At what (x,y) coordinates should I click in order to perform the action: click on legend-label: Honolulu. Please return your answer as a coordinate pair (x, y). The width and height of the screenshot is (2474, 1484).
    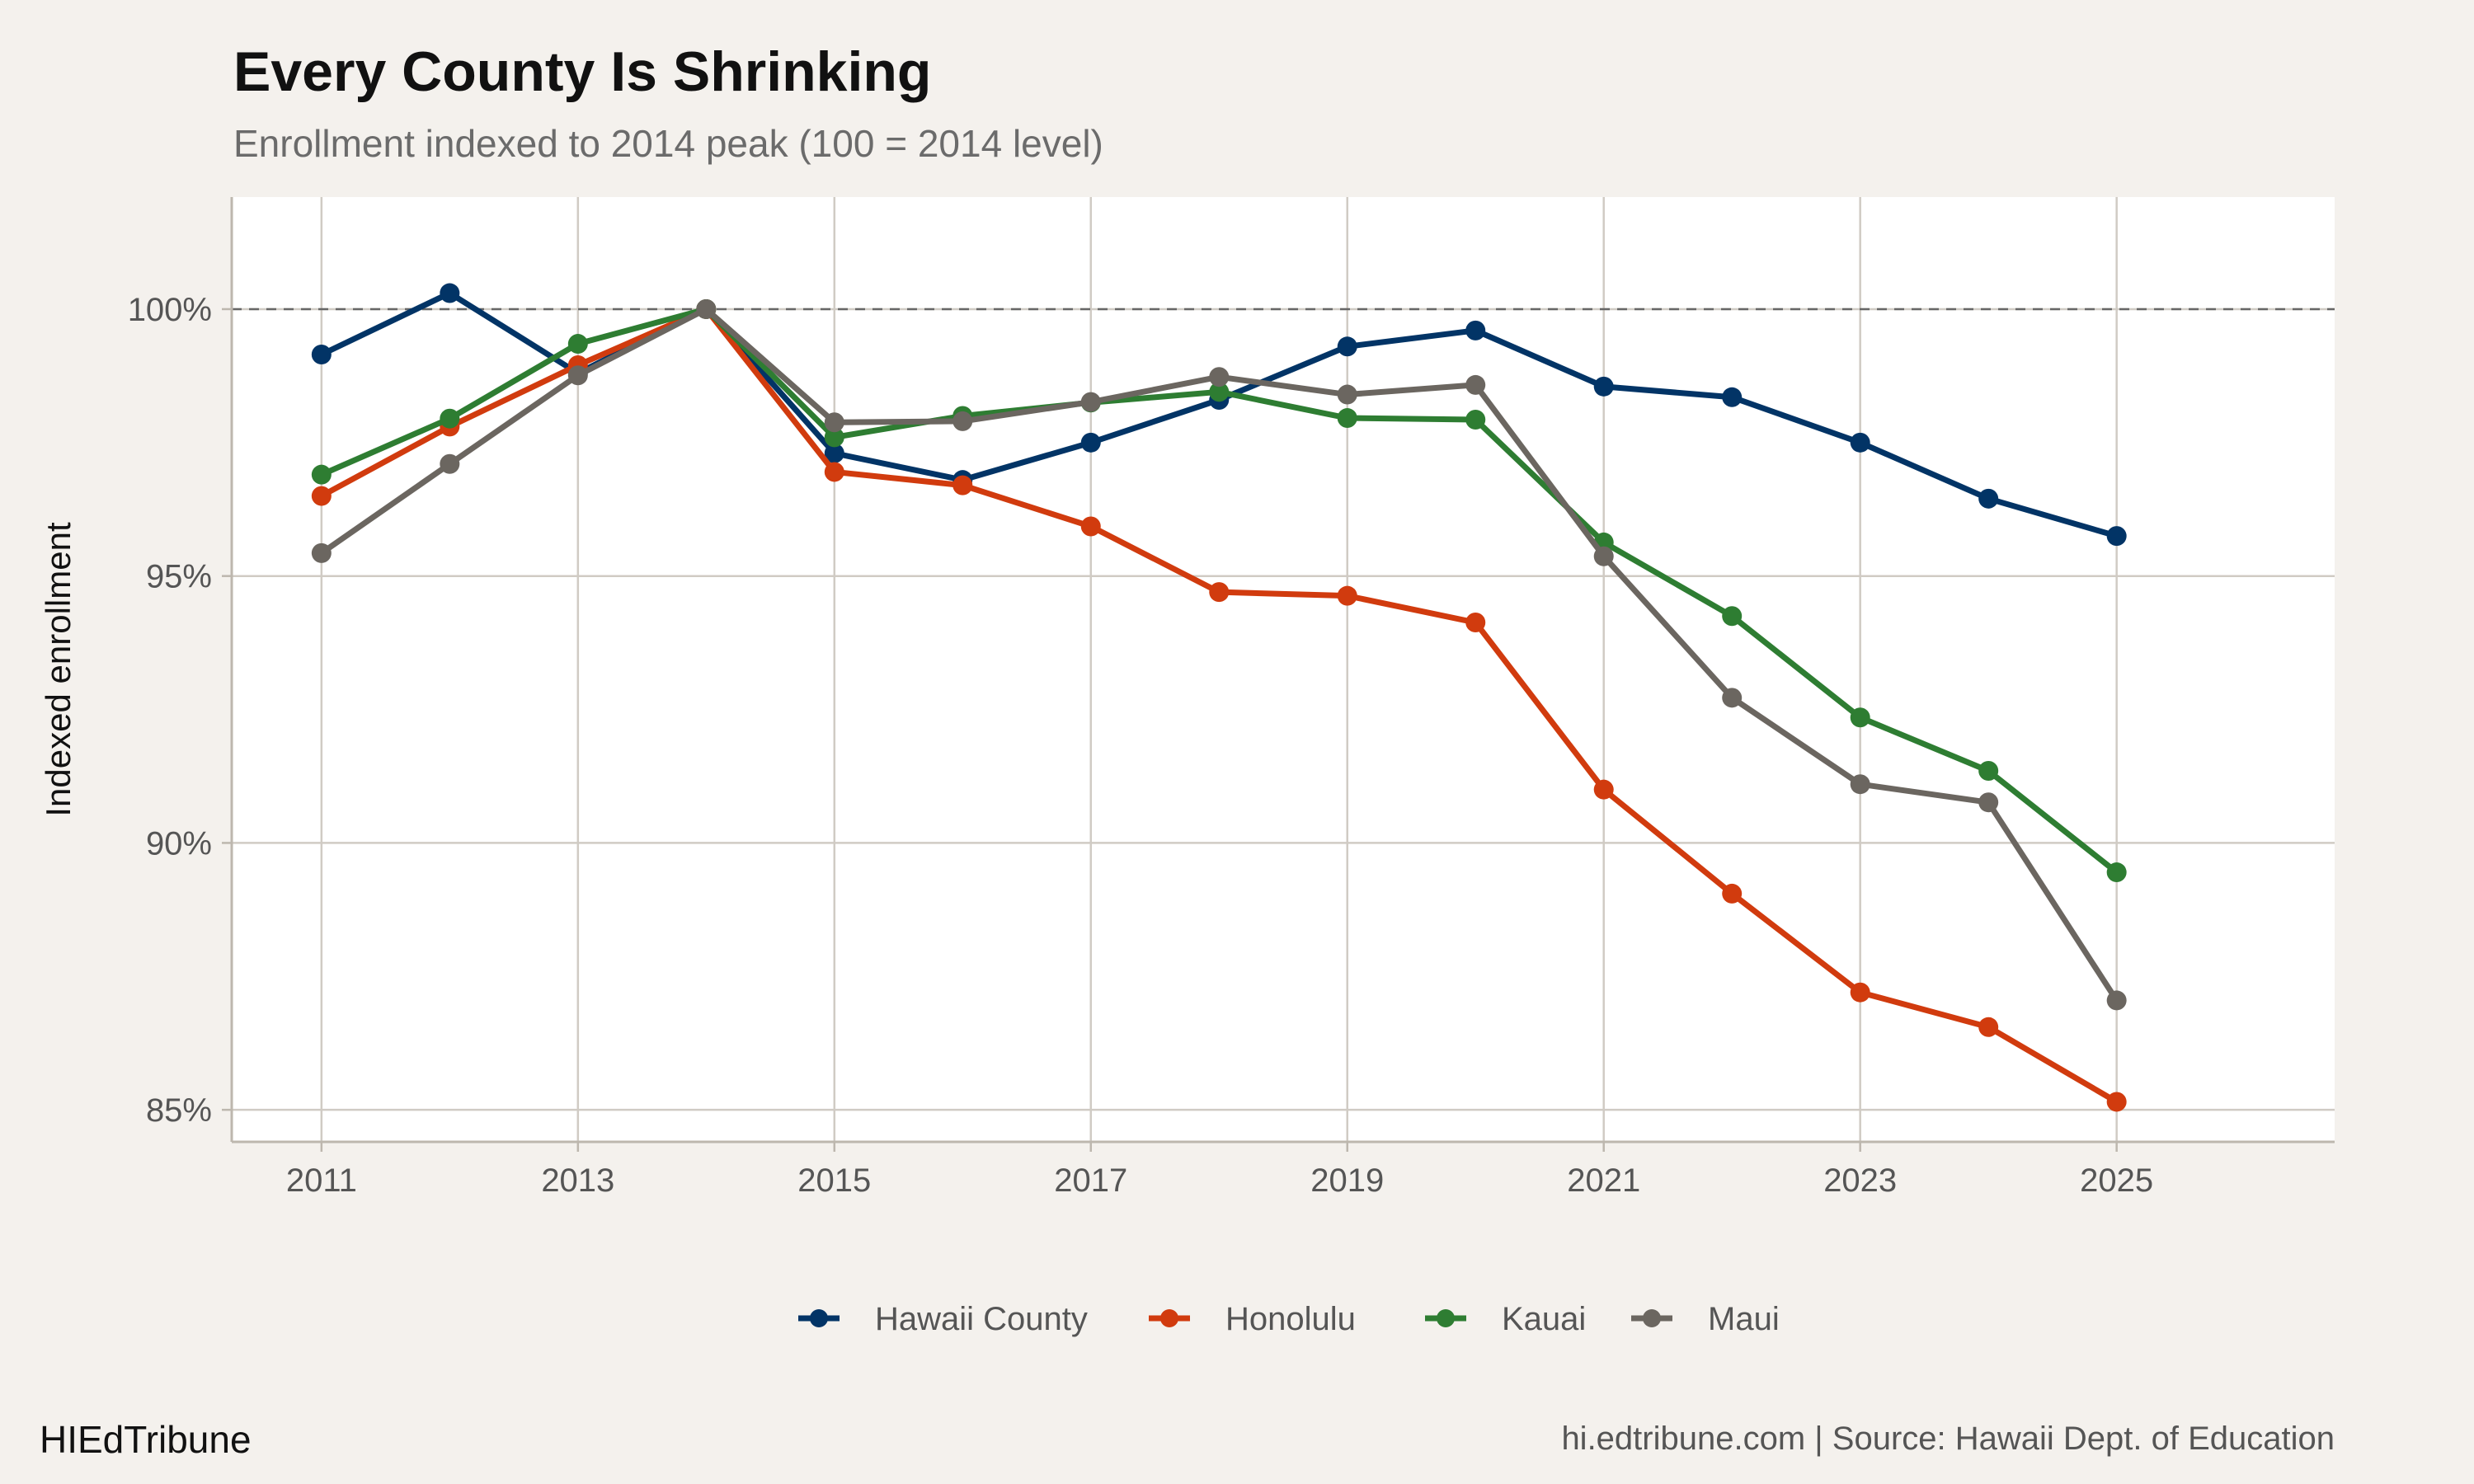
    Looking at the image, I should click on (1290, 1319).